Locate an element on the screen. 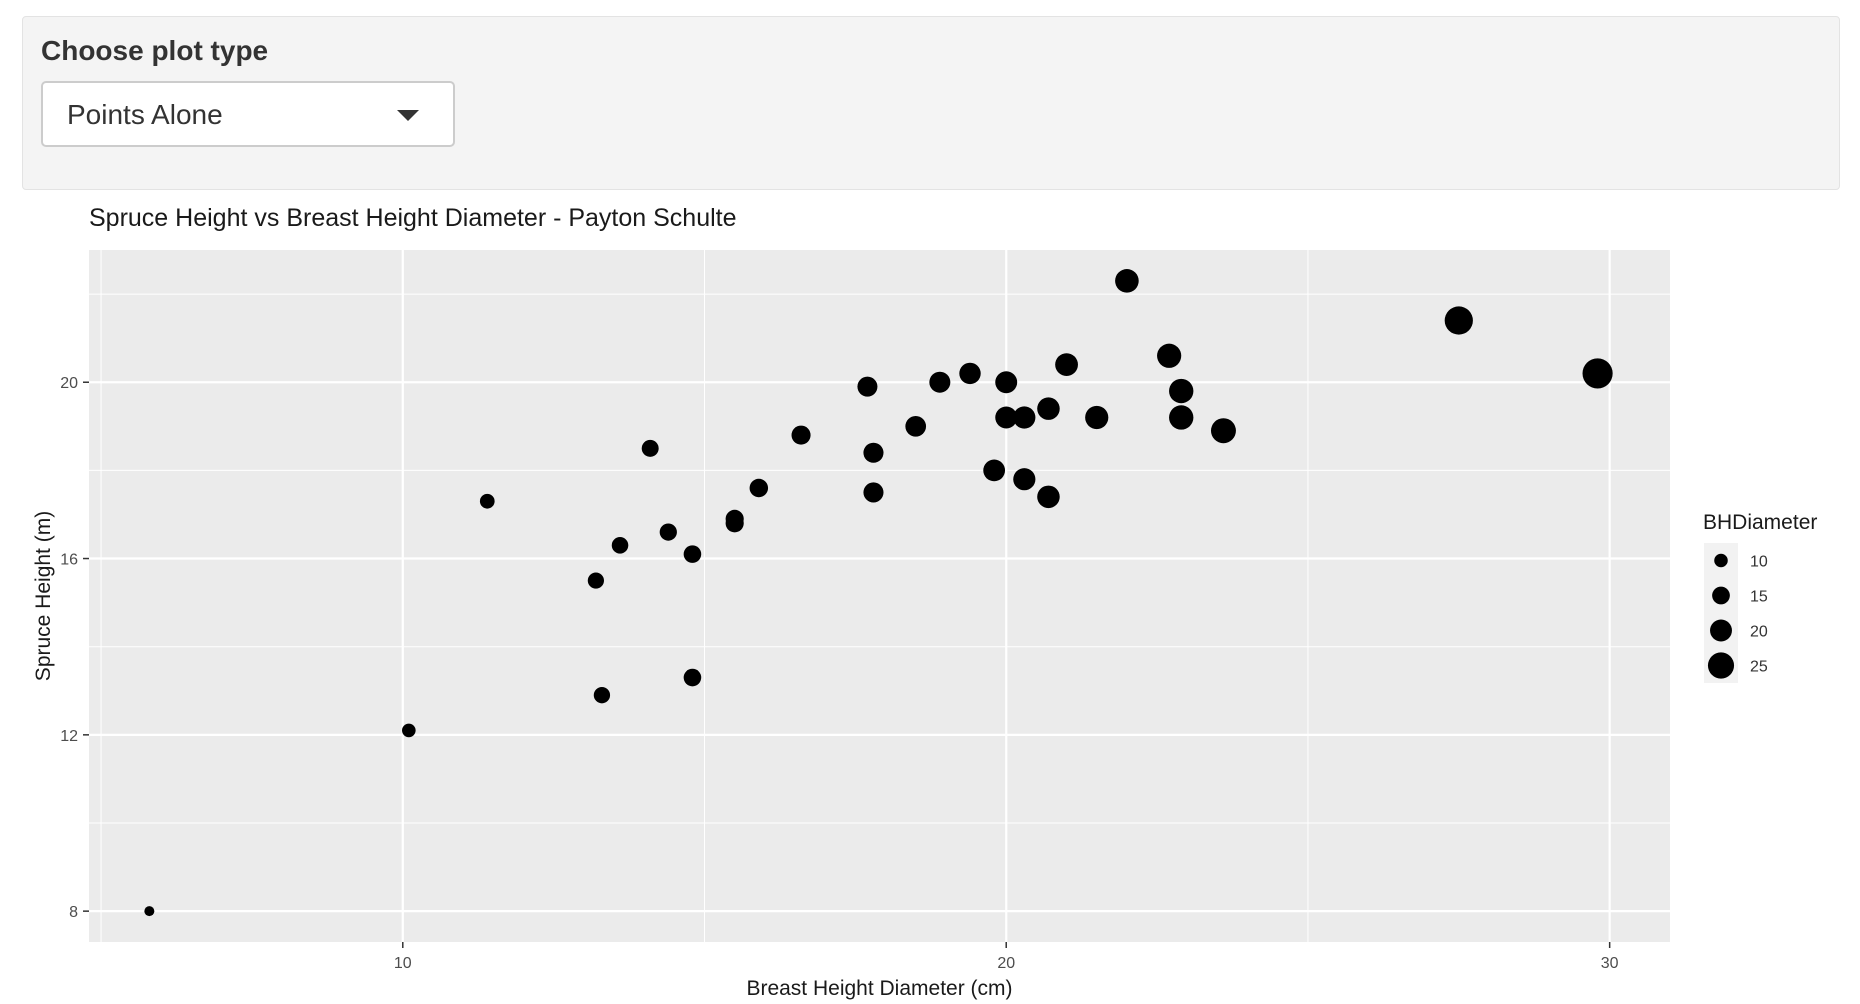 The width and height of the screenshot is (1860, 1004). x-axis-label: Breast Height Diameter (cm) is located at coordinates (879, 988).